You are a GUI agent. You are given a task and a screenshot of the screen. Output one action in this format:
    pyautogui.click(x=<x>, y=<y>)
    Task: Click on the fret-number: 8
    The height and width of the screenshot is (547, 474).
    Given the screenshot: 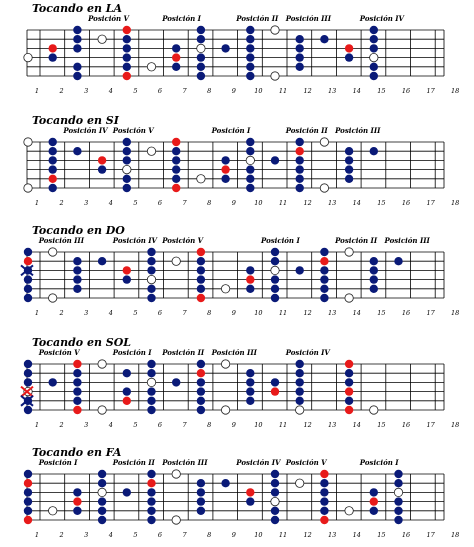 What is the action you would take?
    pyautogui.click(x=209, y=535)
    